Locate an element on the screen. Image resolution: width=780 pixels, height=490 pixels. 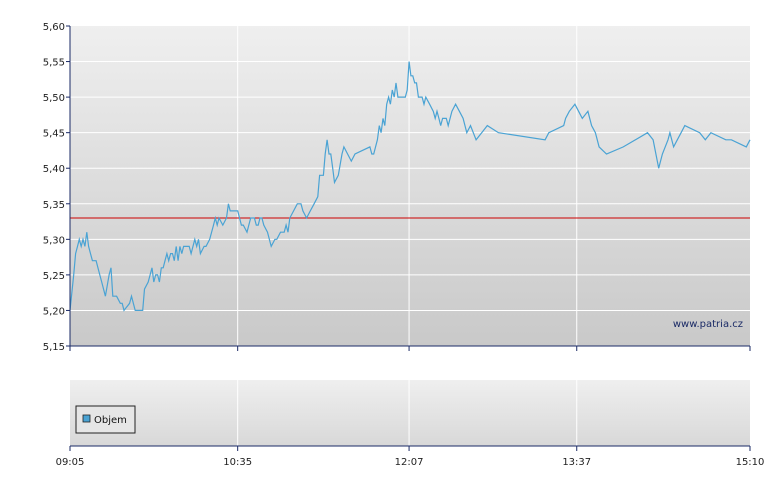
x-tick-label: 09:05 is located at coordinates (70, 462).